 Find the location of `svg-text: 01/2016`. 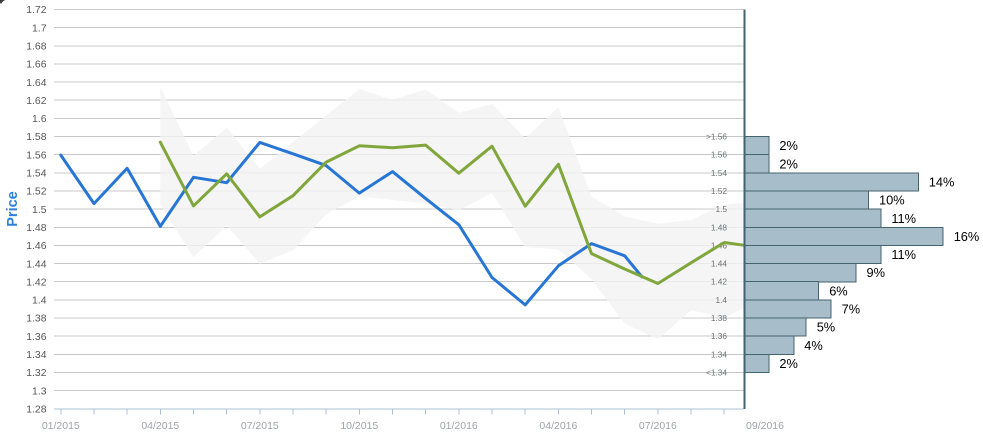

svg-text: 01/2016 is located at coordinates (459, 426).